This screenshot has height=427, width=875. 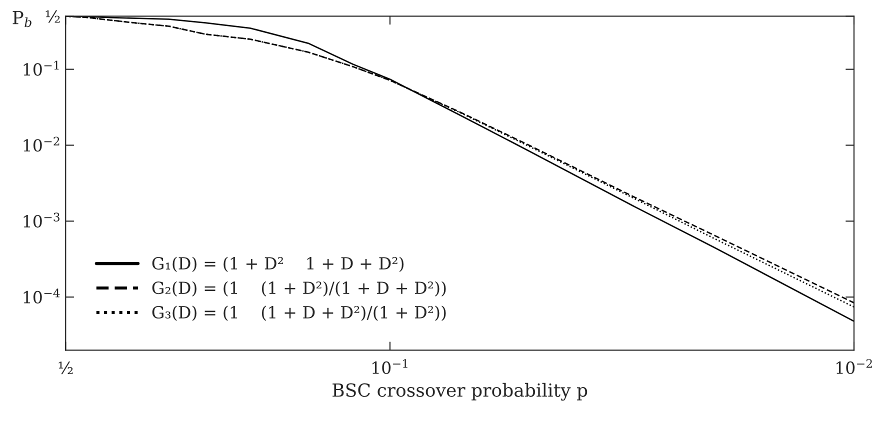 I want to click on legend-label: G₂(D) = (1 (1 + D²)/(1 + D + D²)), so click(x=299, y=288).